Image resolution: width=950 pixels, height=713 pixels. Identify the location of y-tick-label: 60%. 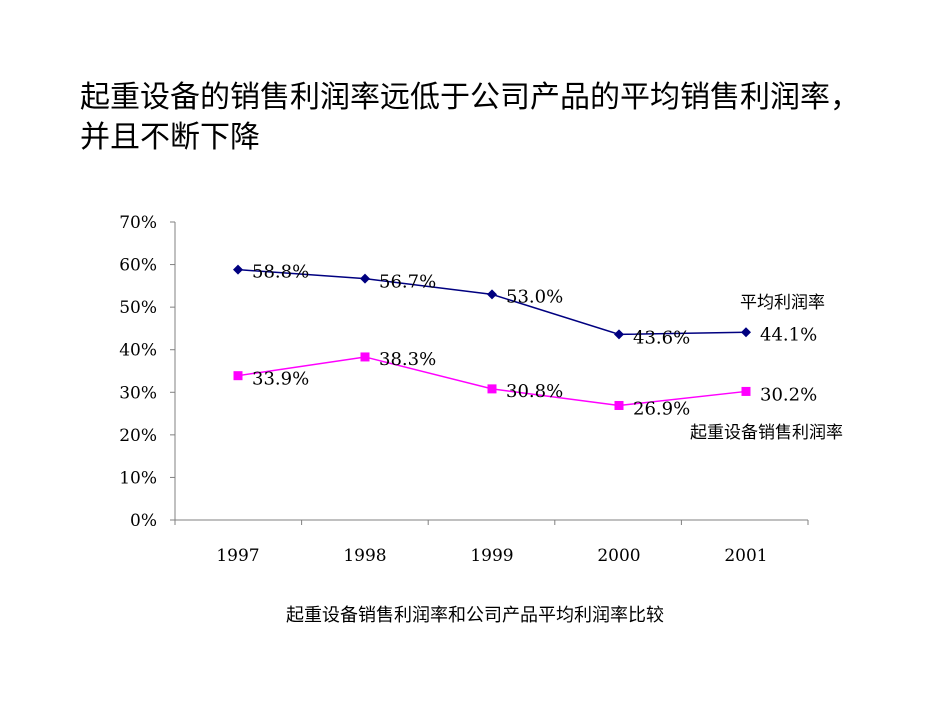
(138, 266).